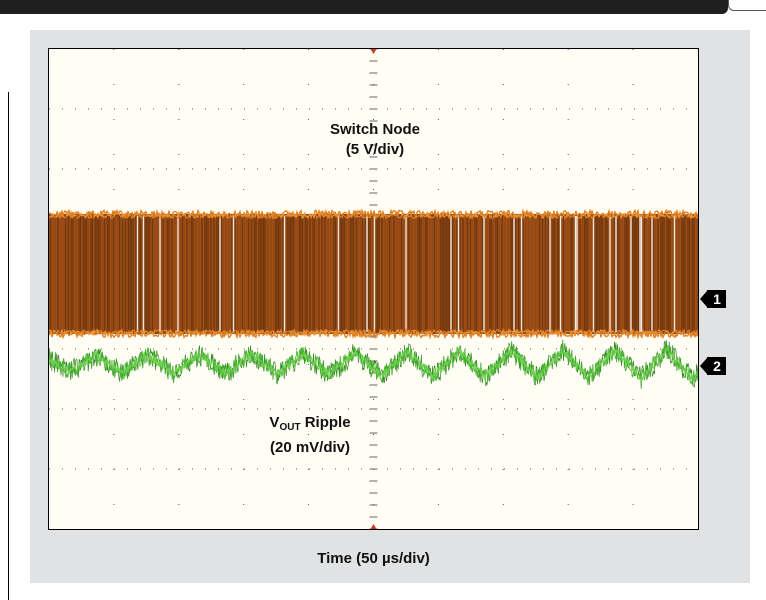  I want to click on trigger-marker-top, so click(373, 51).